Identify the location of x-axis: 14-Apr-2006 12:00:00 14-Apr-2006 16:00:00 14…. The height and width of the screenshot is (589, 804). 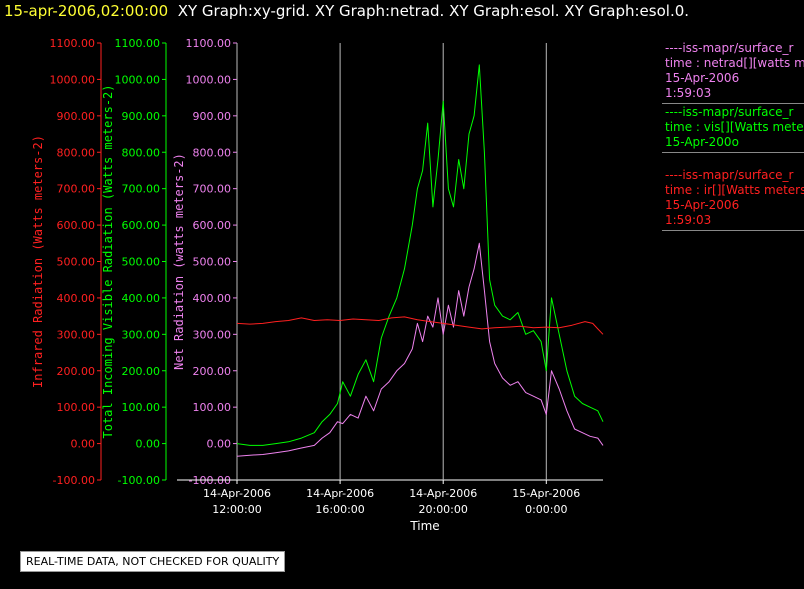
(390, 506).